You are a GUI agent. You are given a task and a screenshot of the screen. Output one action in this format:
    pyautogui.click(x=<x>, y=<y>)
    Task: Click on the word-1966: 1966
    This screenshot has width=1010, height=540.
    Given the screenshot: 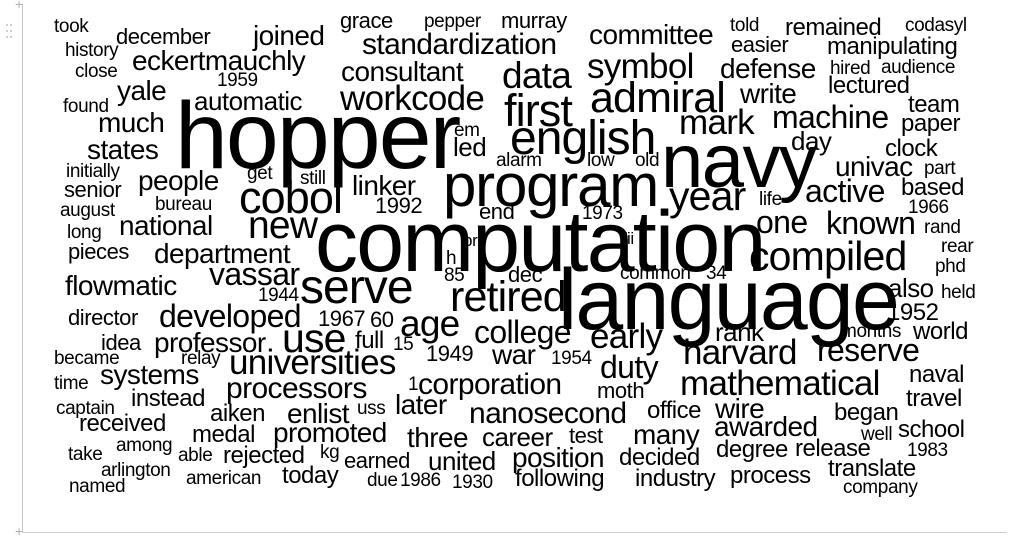 What is the action you would take?
    pyautogui.click(x=928, y=207)
    